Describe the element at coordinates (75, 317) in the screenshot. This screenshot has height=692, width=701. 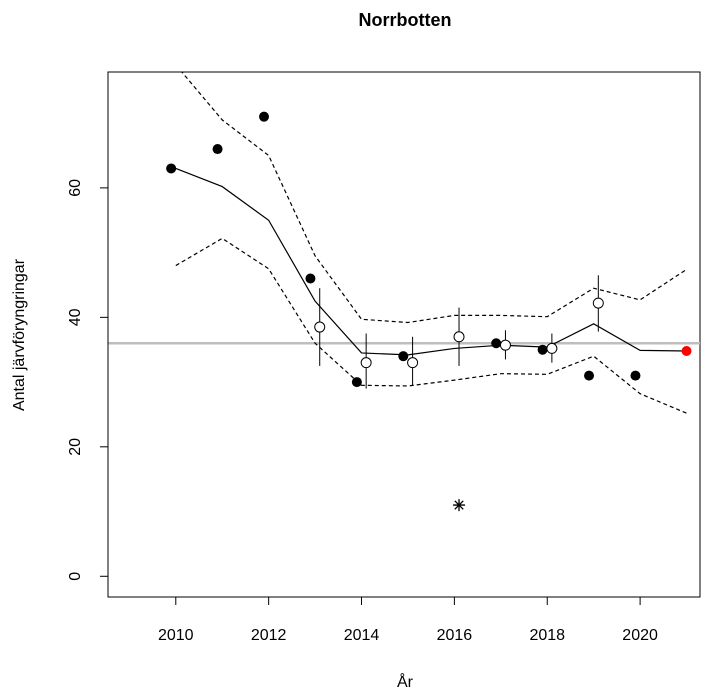
I see `y-tick-label: 40` at that location.